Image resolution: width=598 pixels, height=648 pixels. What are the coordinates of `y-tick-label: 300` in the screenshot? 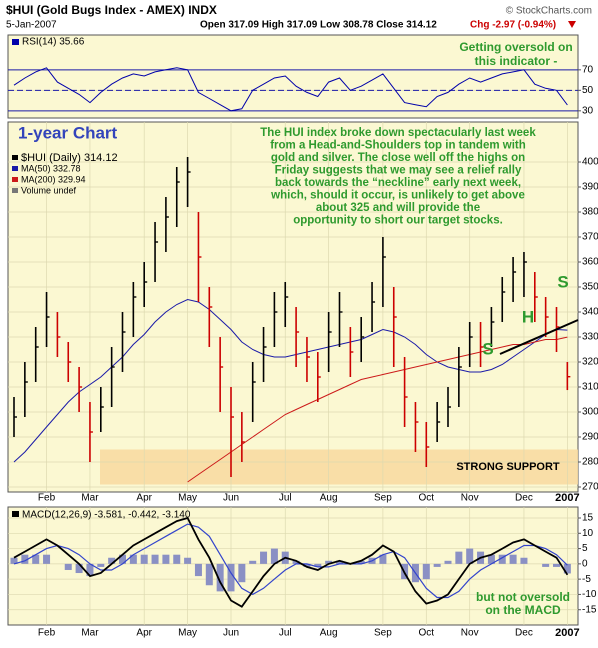 It's located at (590, 412).